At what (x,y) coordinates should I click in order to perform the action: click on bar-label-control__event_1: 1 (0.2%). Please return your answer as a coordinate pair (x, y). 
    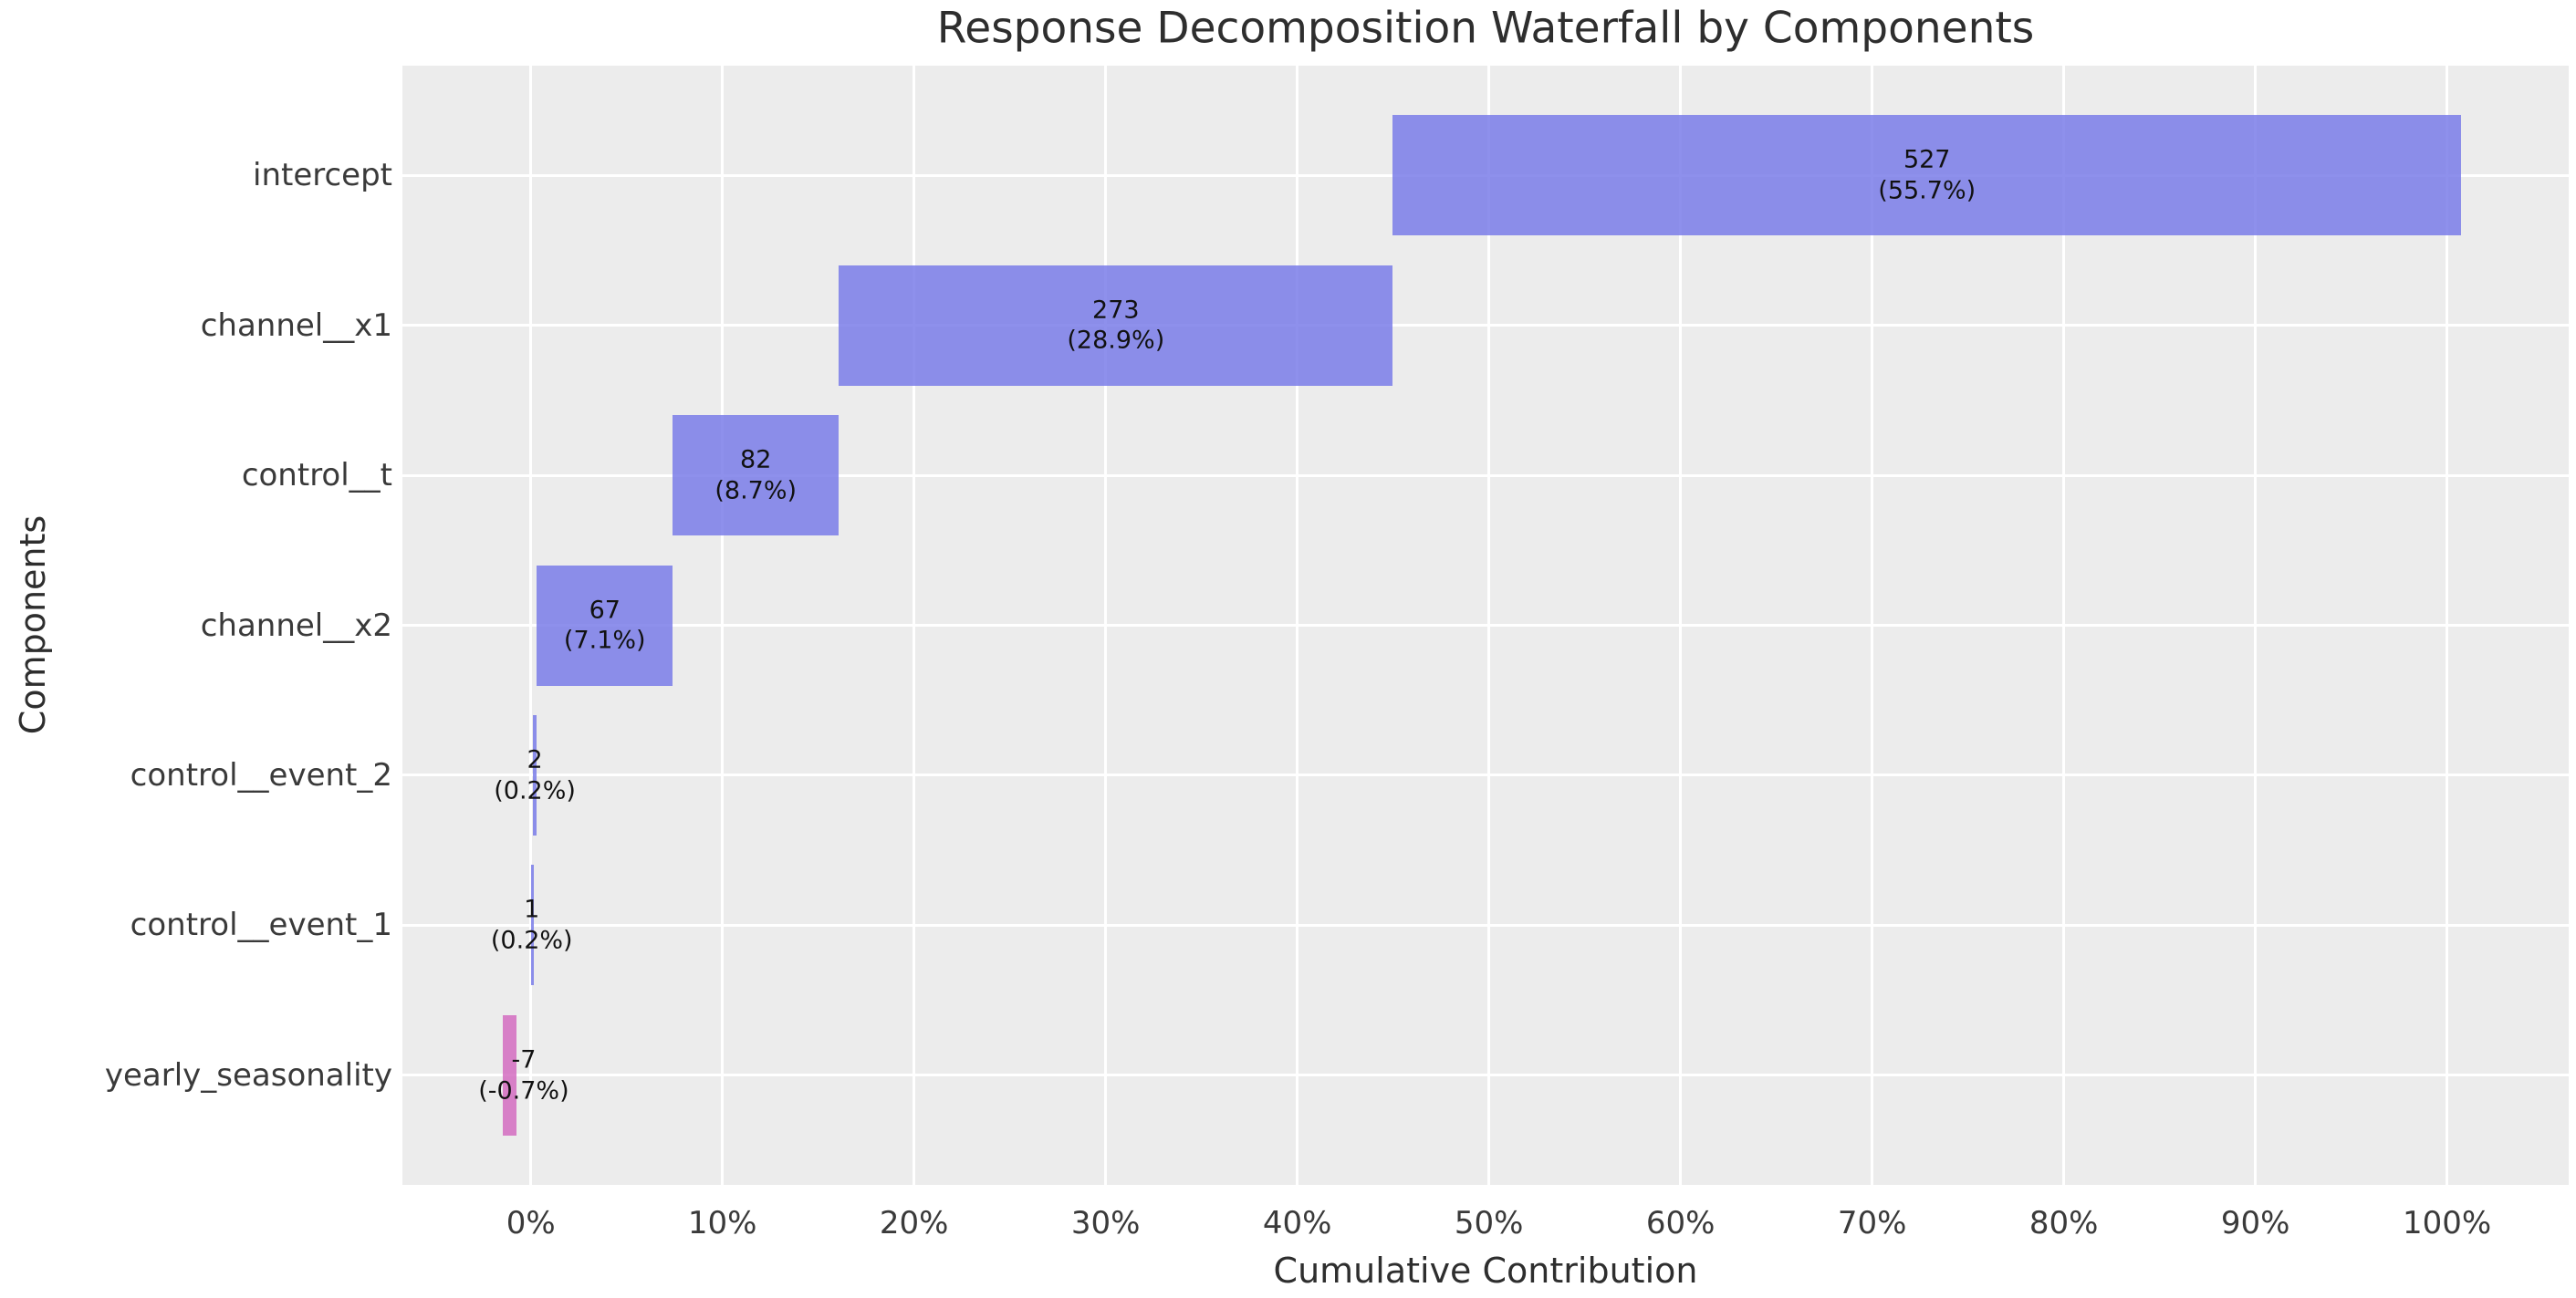
    Looking at the image, I should click on (532, 926).